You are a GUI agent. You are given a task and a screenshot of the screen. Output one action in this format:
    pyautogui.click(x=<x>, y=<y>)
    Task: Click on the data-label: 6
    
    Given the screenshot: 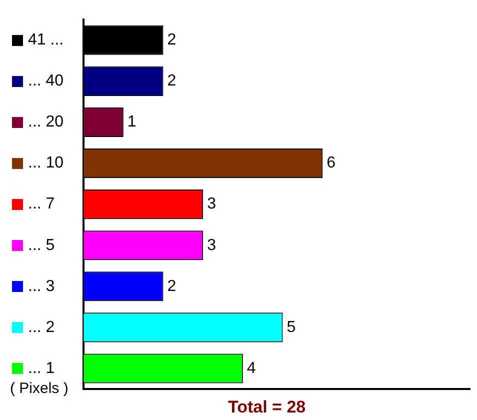 What is the action you would take?
    pyautogui.click(x=331, y=163)
    